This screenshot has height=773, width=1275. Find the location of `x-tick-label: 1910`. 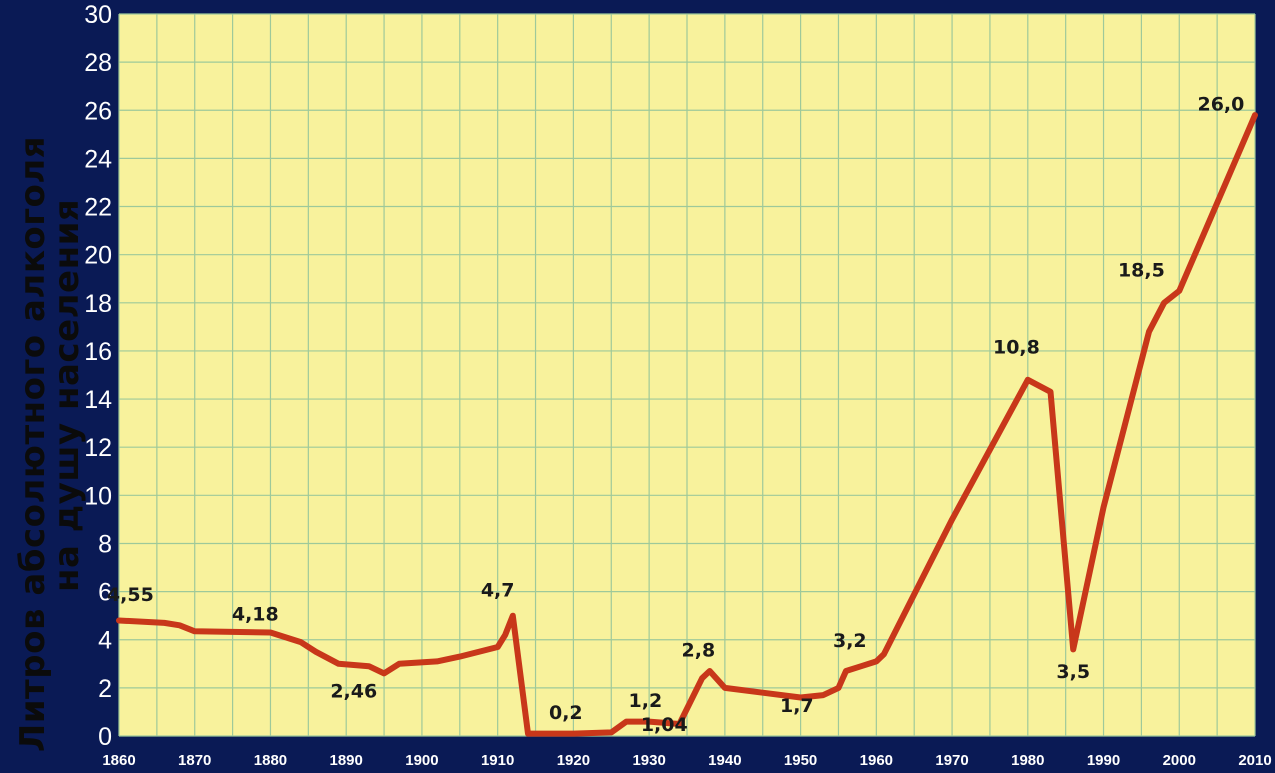

x-tick-label: 1910 is located at coordinates (497, 760).